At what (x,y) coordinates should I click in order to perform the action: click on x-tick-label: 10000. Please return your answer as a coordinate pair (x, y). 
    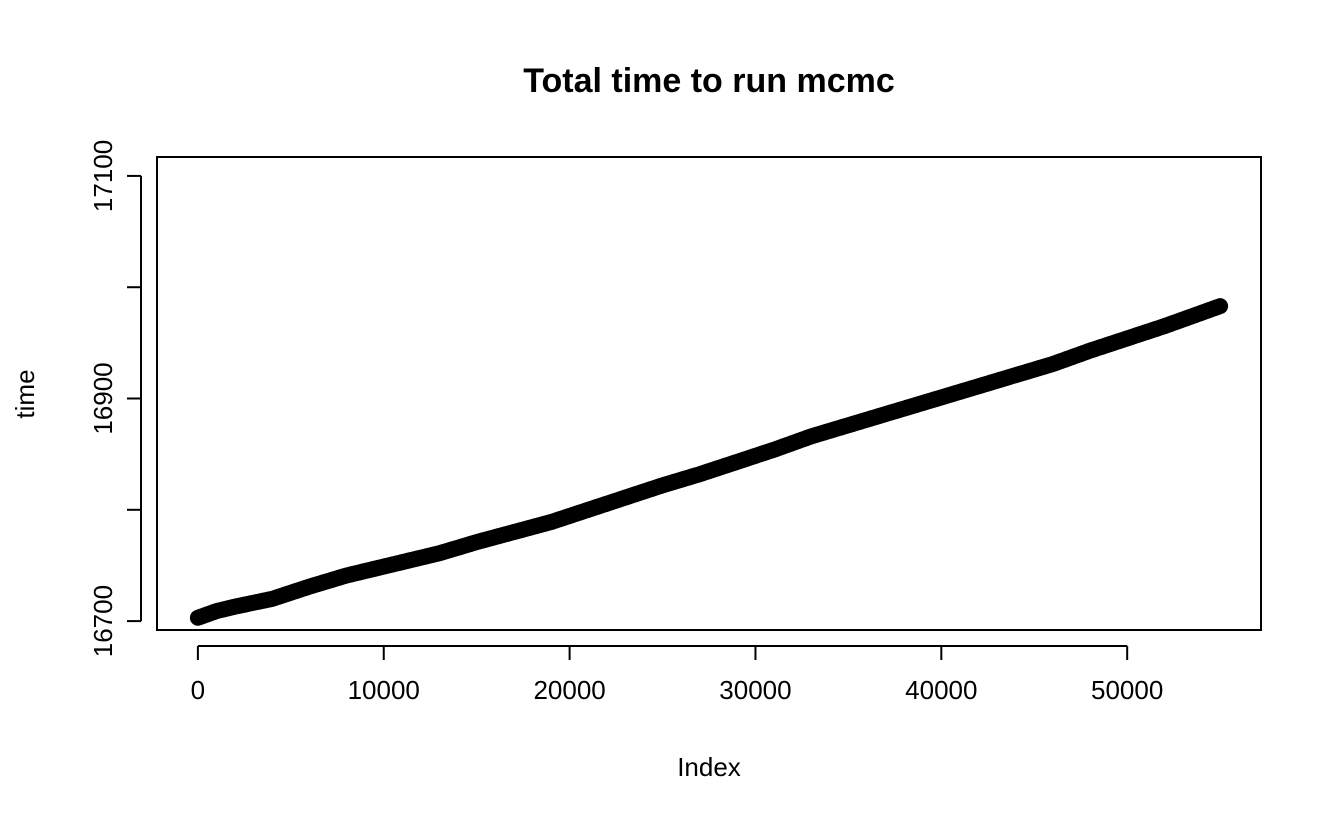
    Looking at the image, I should click on (384, 690).